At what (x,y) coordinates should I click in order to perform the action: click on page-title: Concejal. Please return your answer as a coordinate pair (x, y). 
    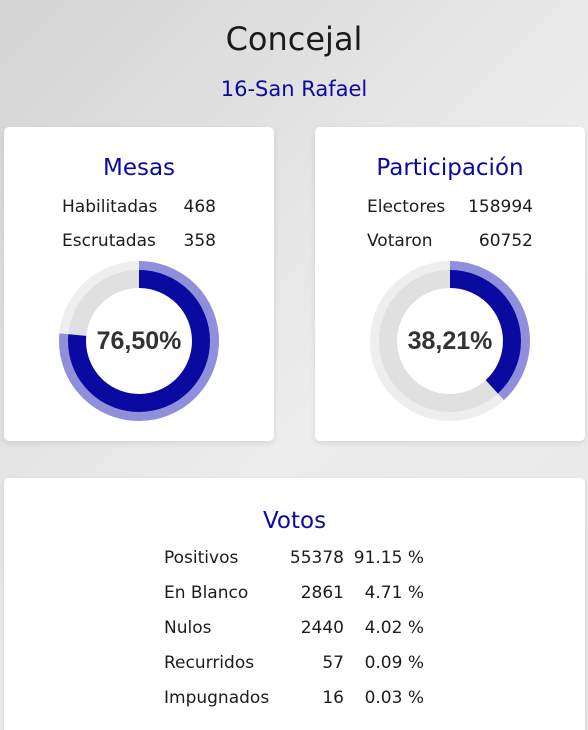
    Looking at the image, I should click on (294, 39).